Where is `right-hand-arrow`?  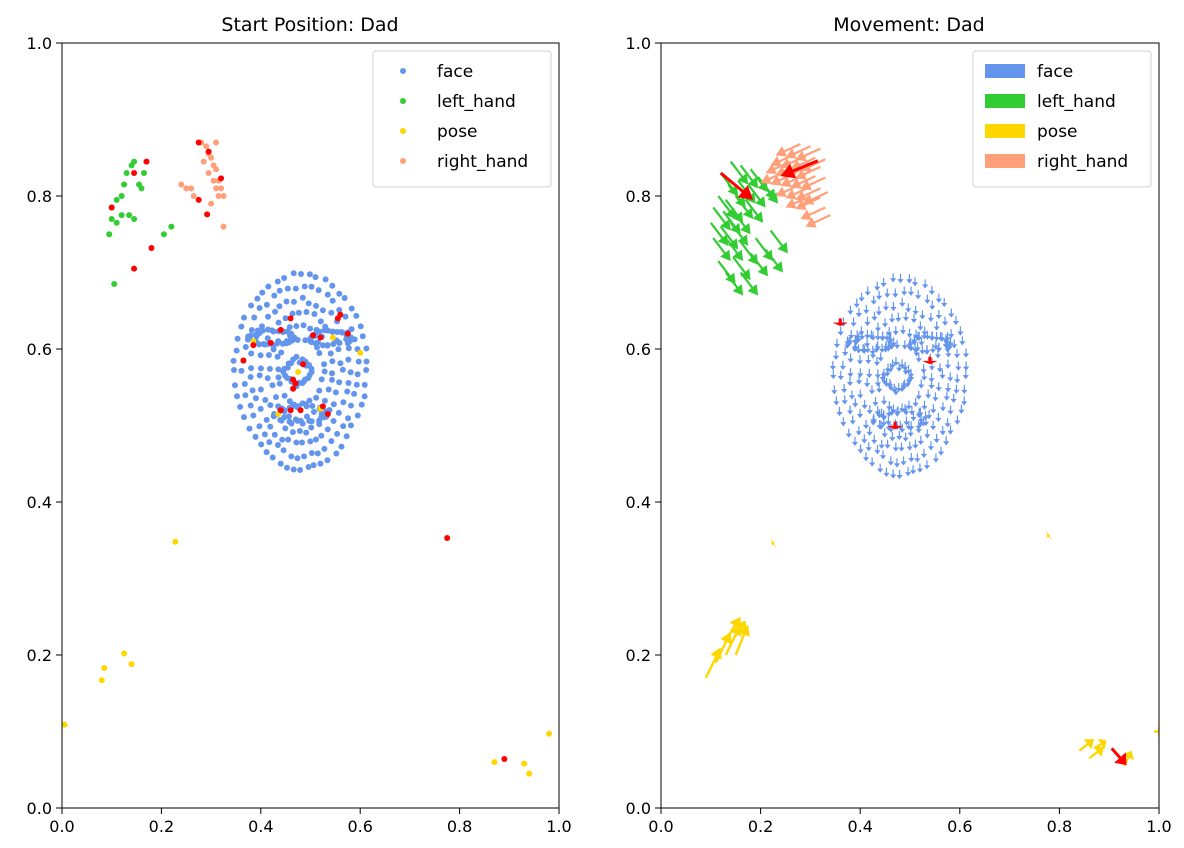 right-hand-arrow is located at coordinates (798, 202).